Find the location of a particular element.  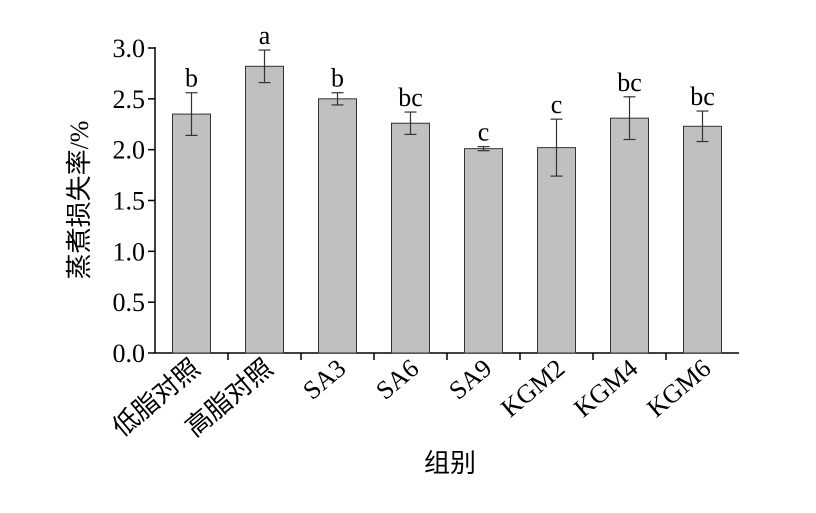

x-tick-label: SA9 is located at coordinates (470, 379).